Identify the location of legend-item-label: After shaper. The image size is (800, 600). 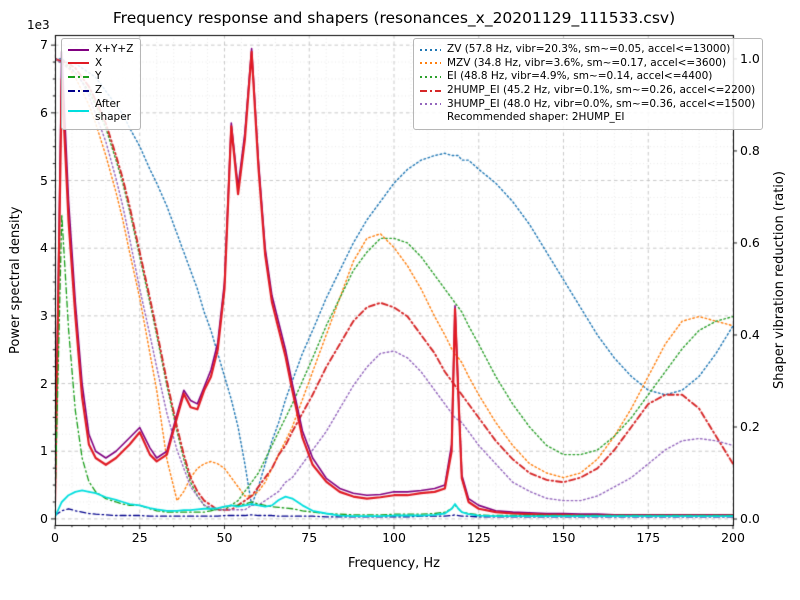
(113, 110).